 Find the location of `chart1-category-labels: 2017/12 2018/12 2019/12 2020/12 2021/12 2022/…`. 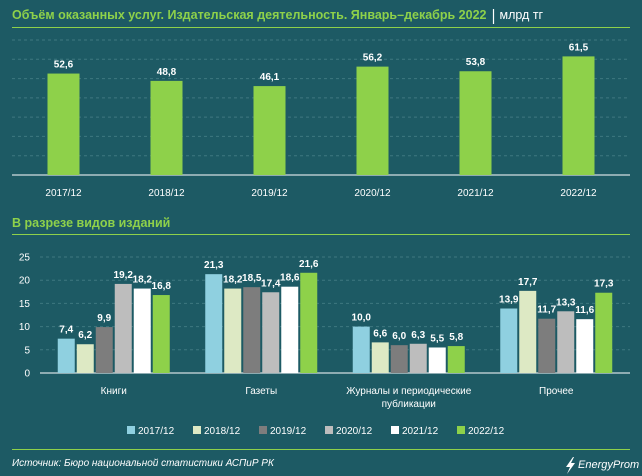

chart1-category-labels: 2017/12 2018/12 2019/12 2020/12 2021/12 2022/… is located at coordinates (321, 193).